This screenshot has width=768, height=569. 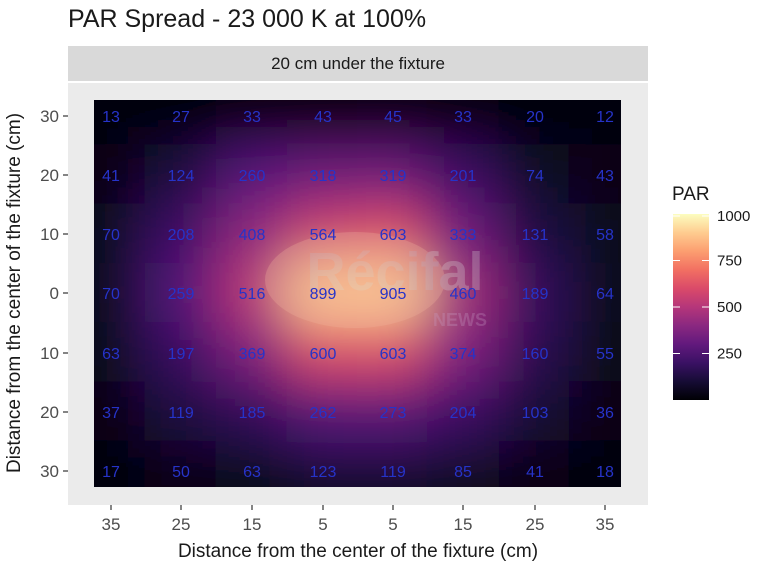 What do you see at coordinates (358, 519) in the screenshot?
I see `x-axis: 35 25 15 5 5 15 25 35` at bounding box center [358, 519].